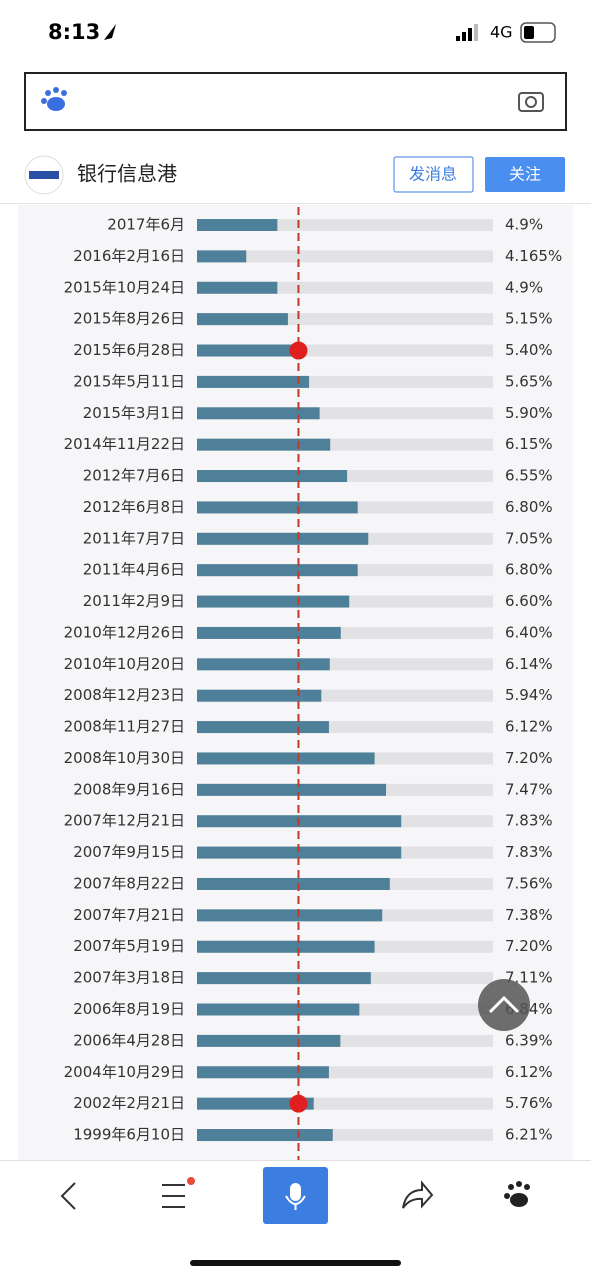  What do you see at coordinates (501, 32) in the screenshot?
I see `network-label: 4G` at bounding box center [501, 32].